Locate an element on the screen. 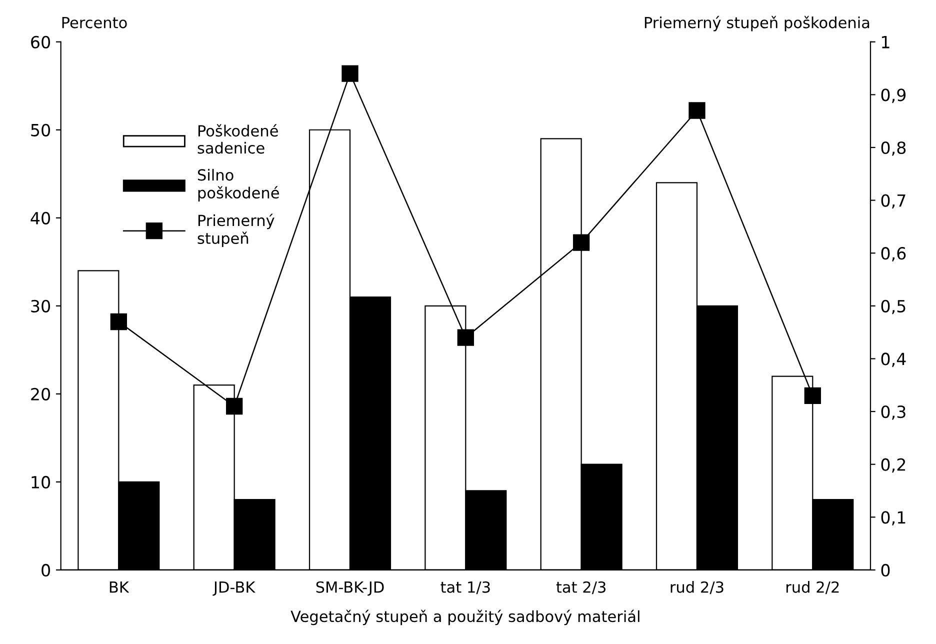 The image size is (936, 644). x-tick-label: tat 2/3 is located at coordinates (581, 587).